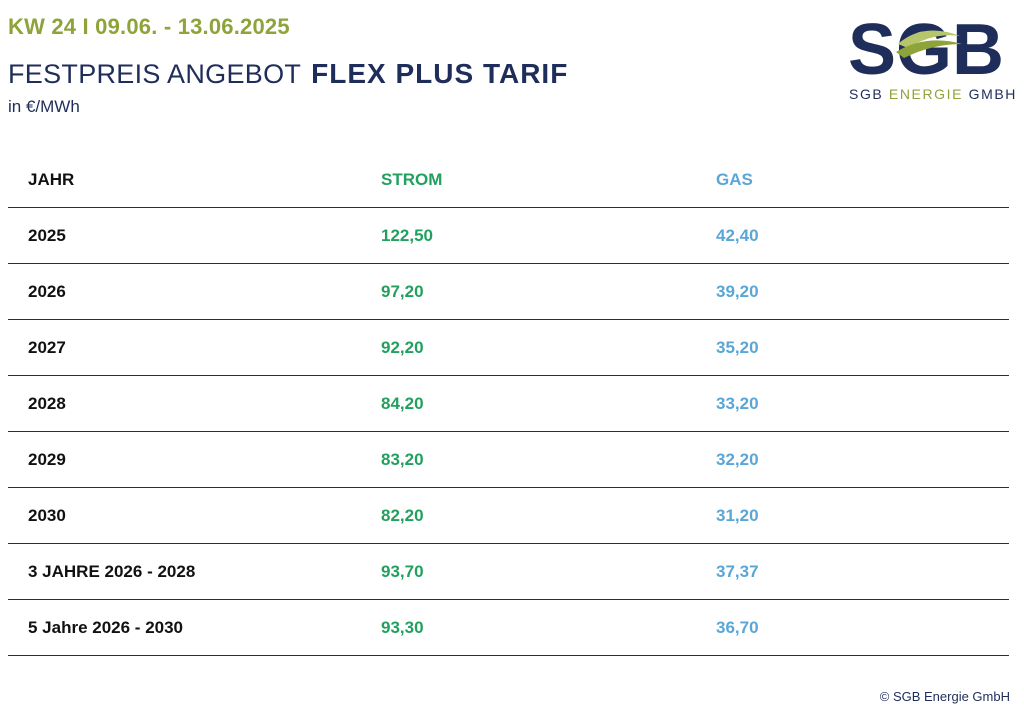 This screenshot has width=1024, height=722. I want to click on table-row: 2026 97,20 39,20, so click(508, 291).